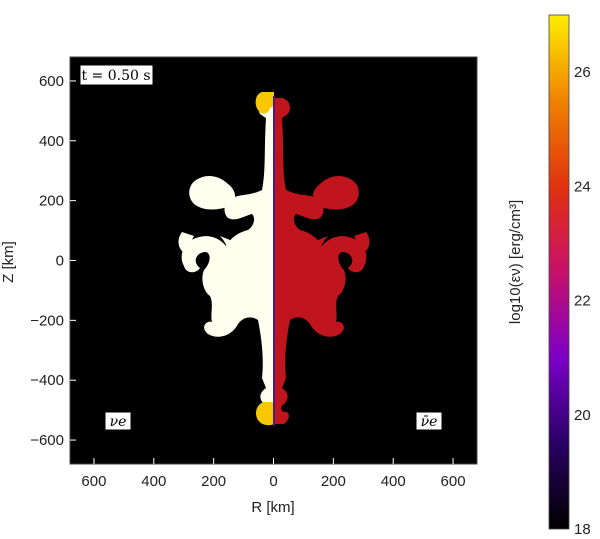  I want to click on y-tick-label: 200, so click(51, 201).